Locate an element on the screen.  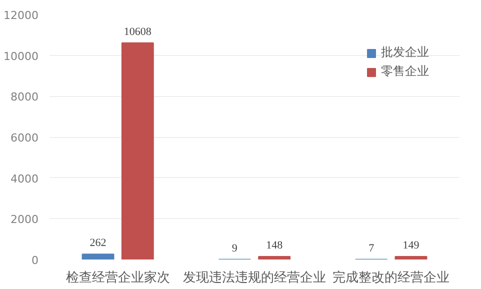
data-label: 7 is located at coordinates (371, 248).